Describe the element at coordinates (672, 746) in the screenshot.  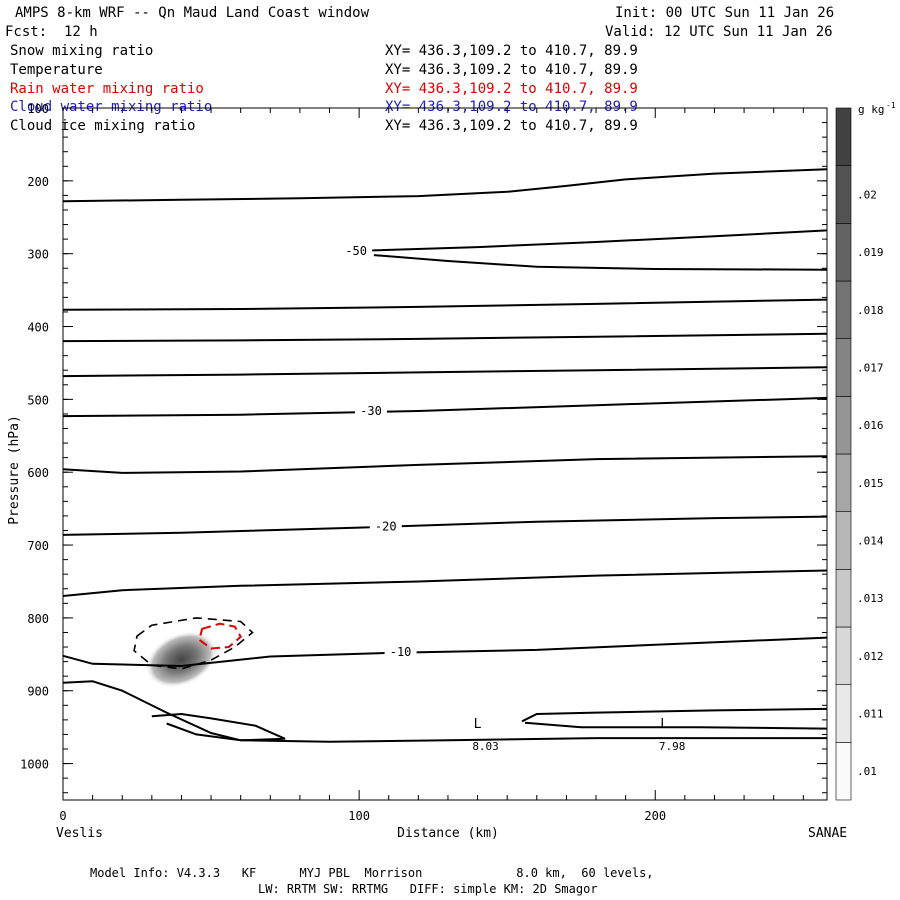
I see `low-value: 7.98` at that location.